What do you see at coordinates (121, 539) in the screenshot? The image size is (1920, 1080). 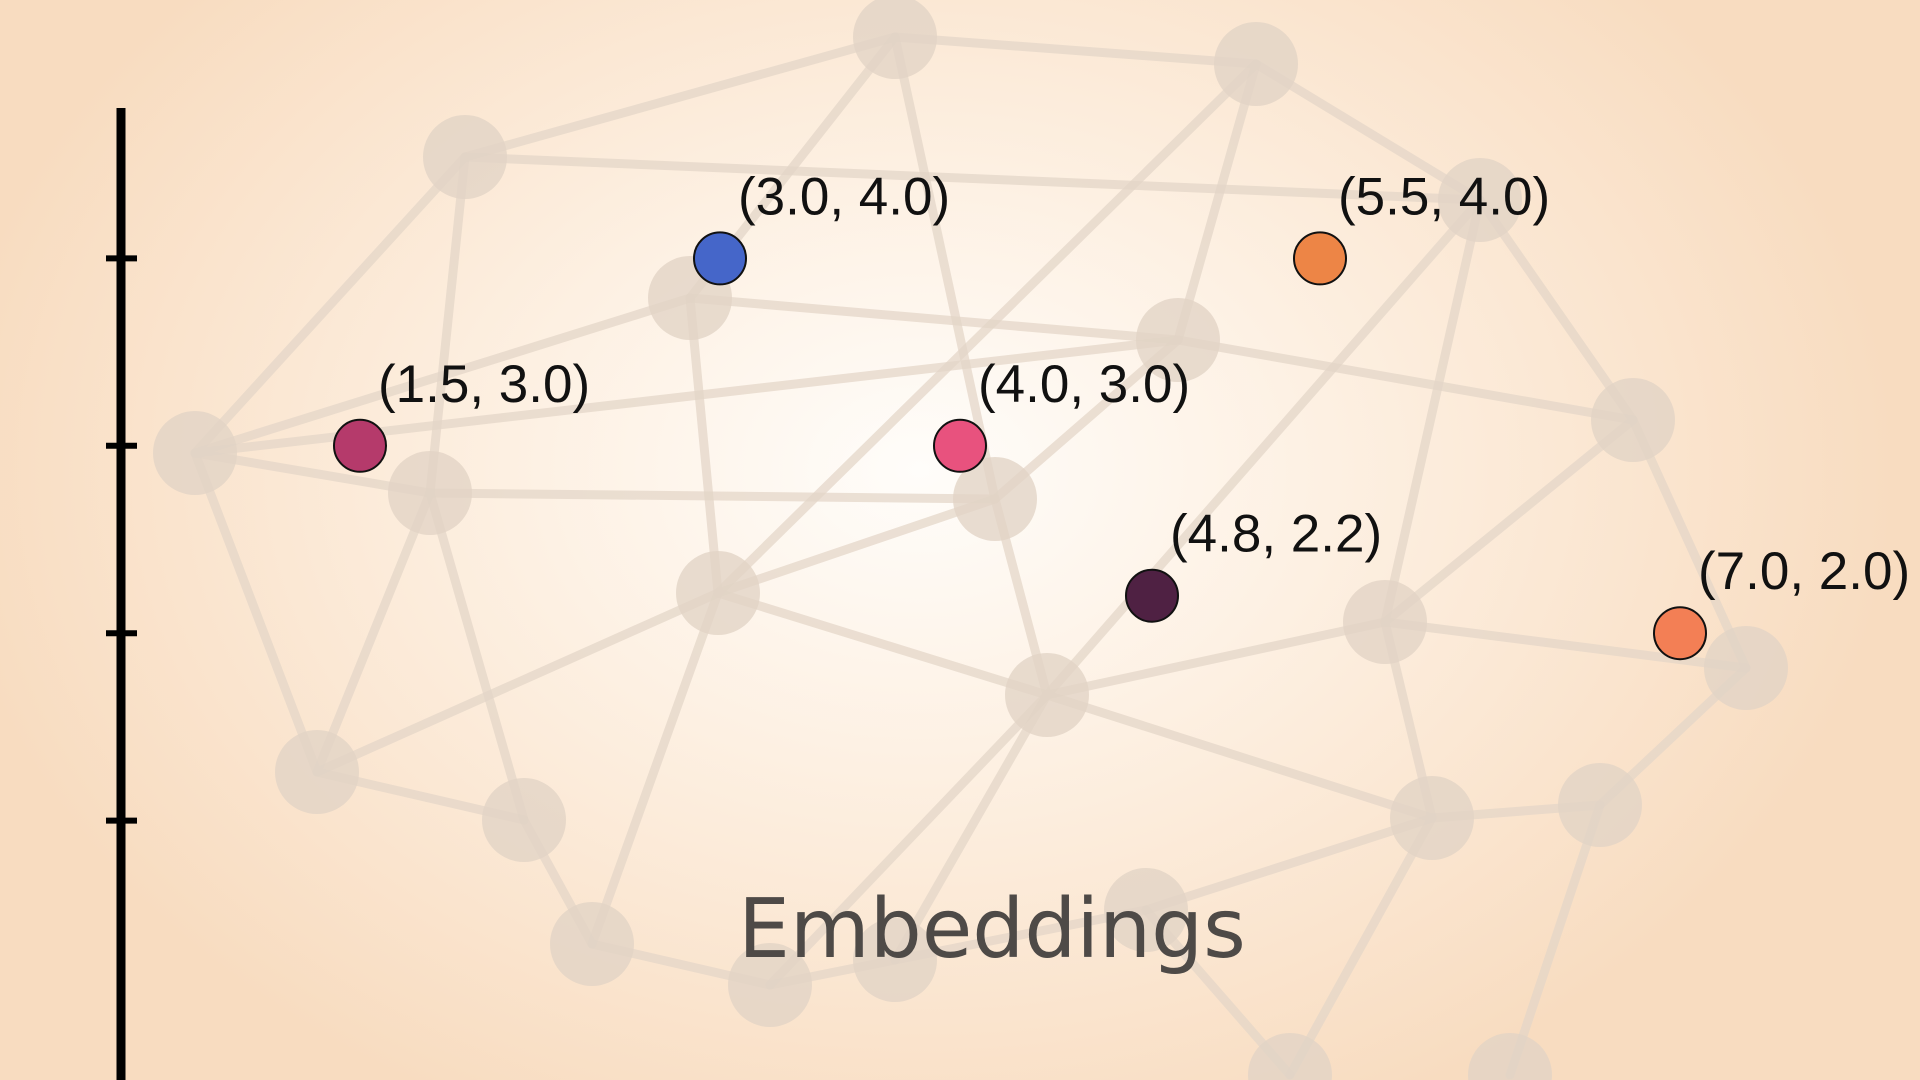 I see `y-axis-ticks` at bounding box center [121, 539].